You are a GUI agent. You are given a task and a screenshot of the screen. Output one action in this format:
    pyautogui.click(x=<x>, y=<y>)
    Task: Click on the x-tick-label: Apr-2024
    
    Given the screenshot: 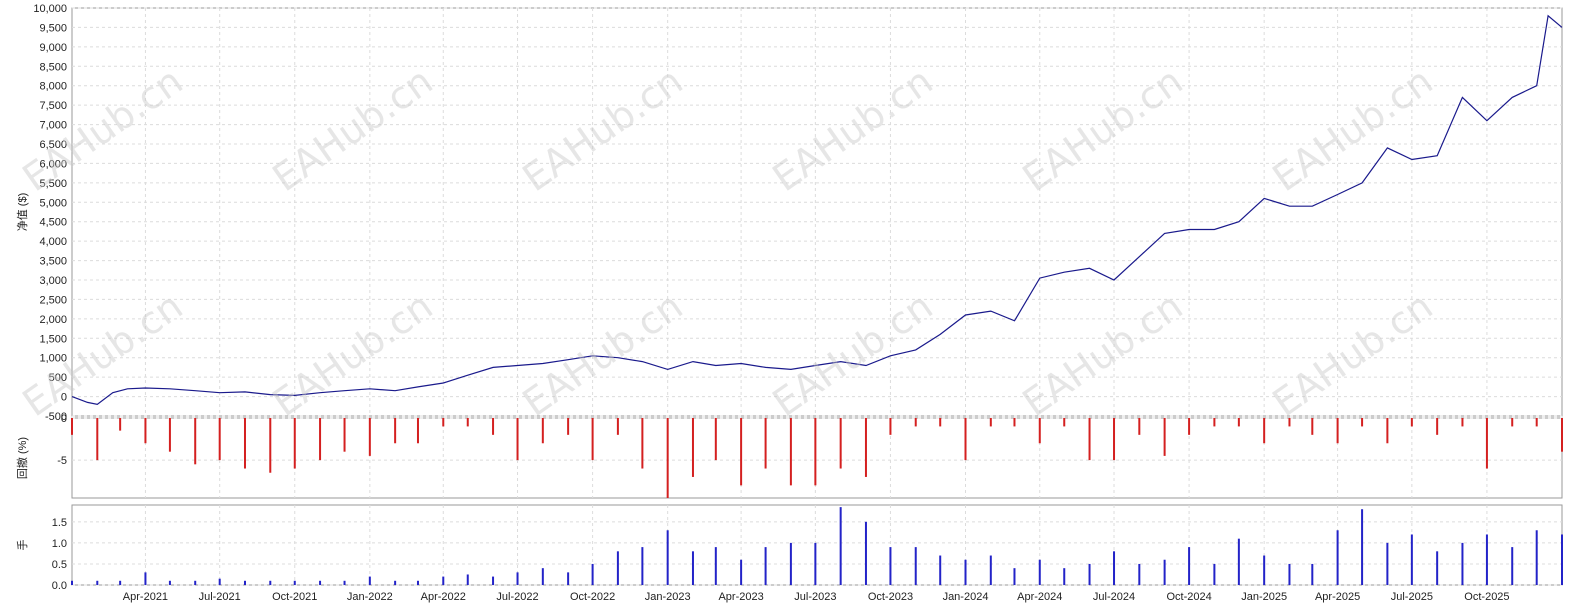 What is the action you would take?
    pyautogui.click(x=1039, y=597)
    